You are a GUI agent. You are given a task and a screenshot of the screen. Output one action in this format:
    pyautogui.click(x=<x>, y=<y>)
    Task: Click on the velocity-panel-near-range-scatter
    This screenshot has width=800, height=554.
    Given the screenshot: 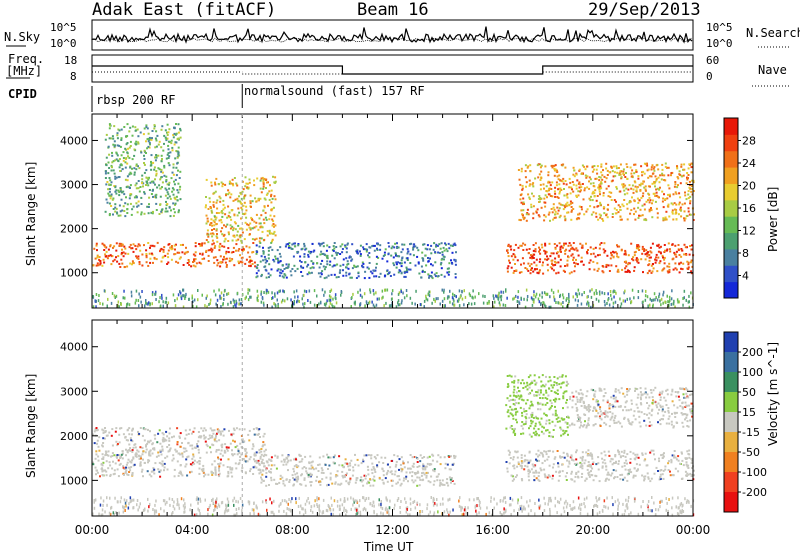 What is the action you would take?
    pyautogui.click(x=393, y=506)
    